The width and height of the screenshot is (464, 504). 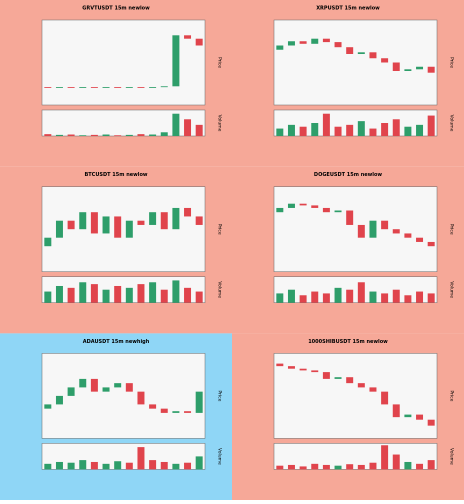 I want to click on chart-title: 1000SHIBUSDT 15m newlow, so click(x=348, y=342).